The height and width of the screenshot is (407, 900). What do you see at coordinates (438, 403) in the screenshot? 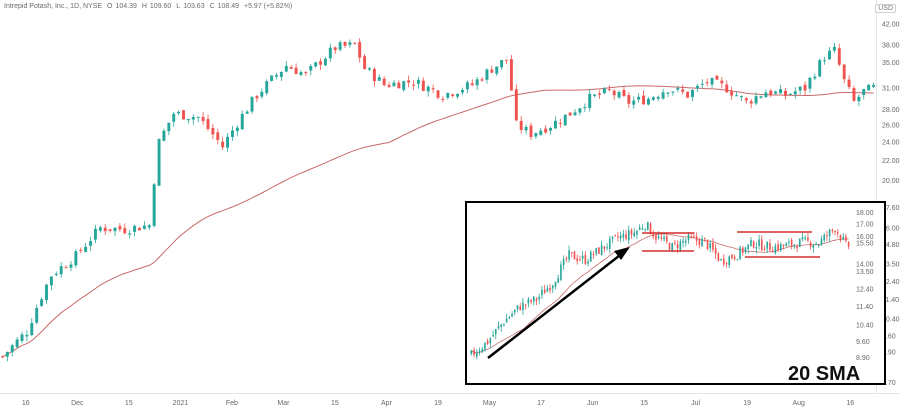
I see `main-x-tick-label: 19` at bounding box center [438, 403].